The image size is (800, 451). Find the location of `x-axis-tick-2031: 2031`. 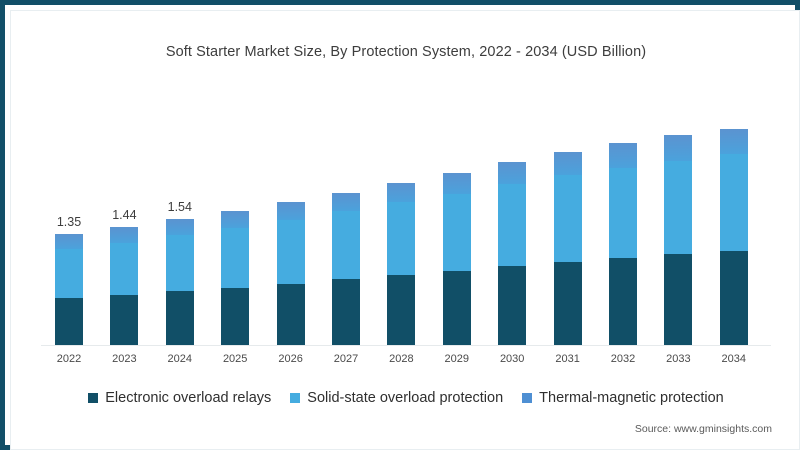

x-axis-tick-2031: 2031 is located at coordinates (567, 359).